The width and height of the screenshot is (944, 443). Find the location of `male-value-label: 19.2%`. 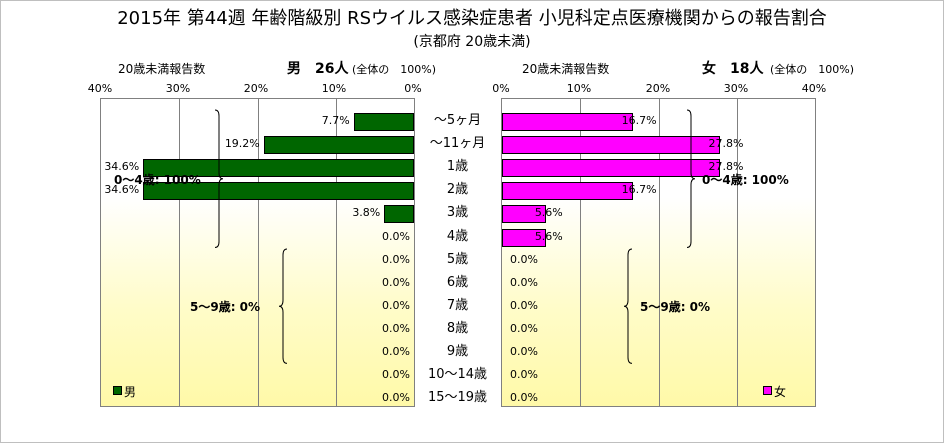

male-value-label: 19.2% is located at coordinates (242, 144).